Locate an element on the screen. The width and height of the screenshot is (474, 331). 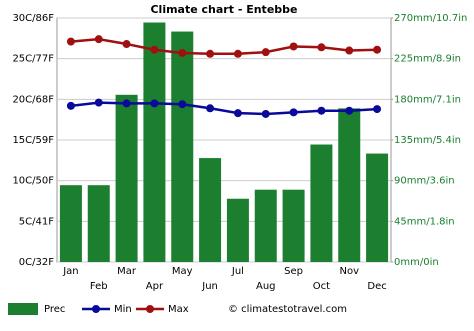
x-tick-label: Oct is located at coordinates (321, 286).